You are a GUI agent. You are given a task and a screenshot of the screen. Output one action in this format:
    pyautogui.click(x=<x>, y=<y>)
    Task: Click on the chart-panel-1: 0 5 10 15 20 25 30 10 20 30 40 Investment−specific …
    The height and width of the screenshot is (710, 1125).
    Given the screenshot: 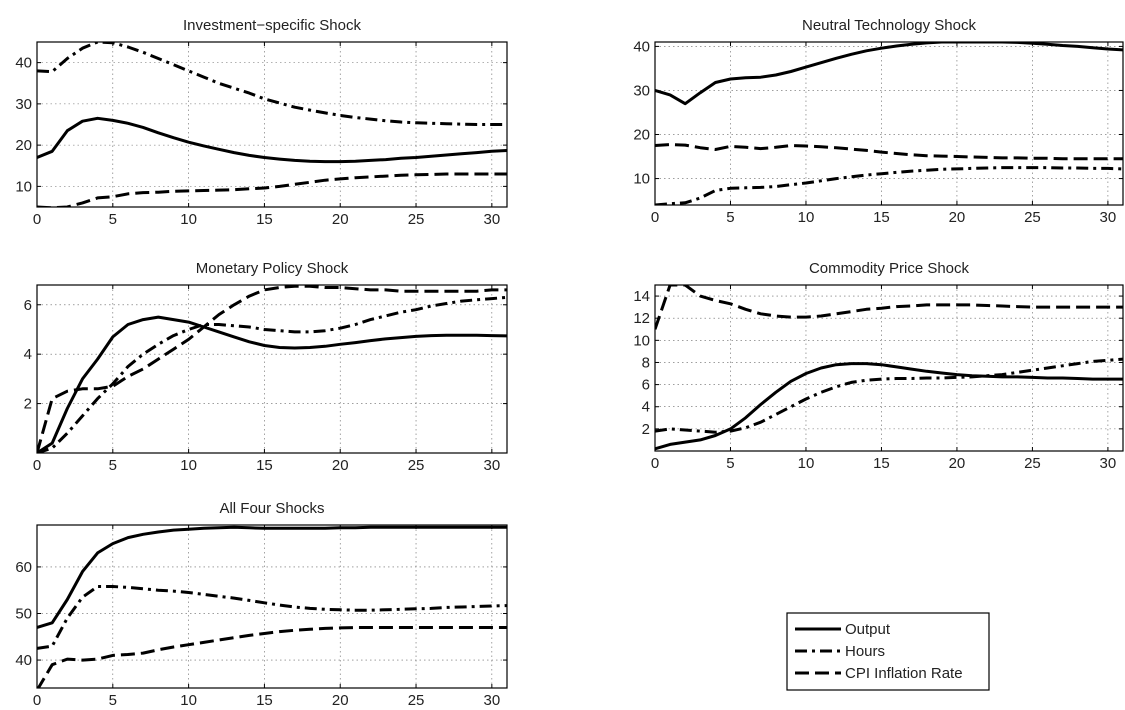 What is the action you would take?
    pyautogui.click(x=261, y=122)
    